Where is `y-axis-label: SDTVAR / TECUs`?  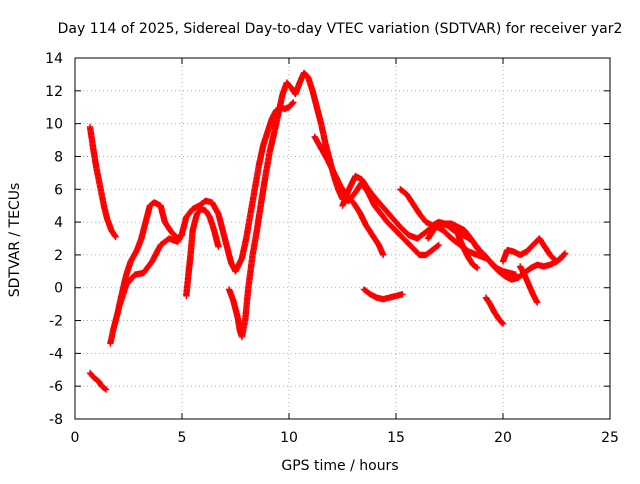 y-axis-label: SDTVAR / TECUs is located at coordinates (15, 240).